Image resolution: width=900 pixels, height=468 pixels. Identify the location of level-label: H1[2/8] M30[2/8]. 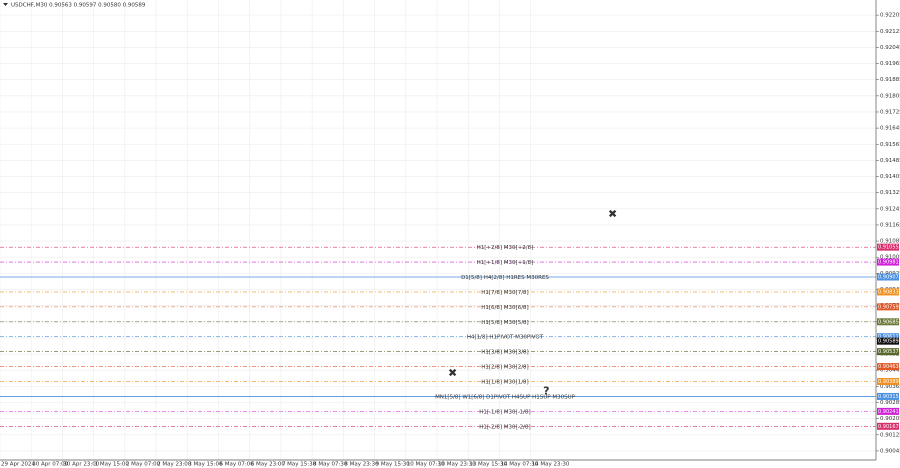
(504, 368).